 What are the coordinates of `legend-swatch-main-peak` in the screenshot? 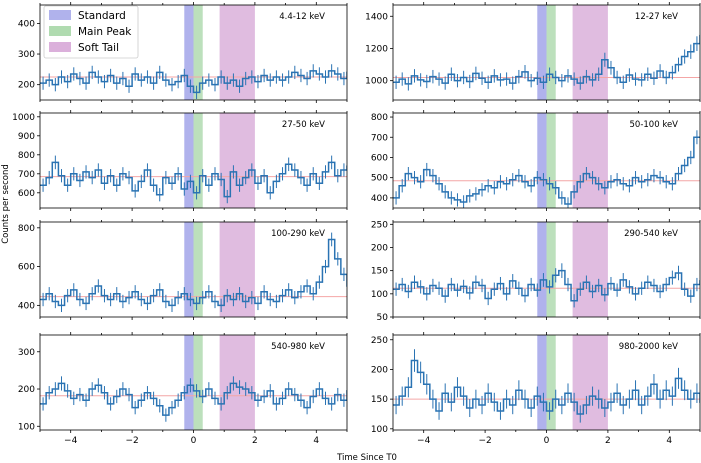 It's located at (60, 31).